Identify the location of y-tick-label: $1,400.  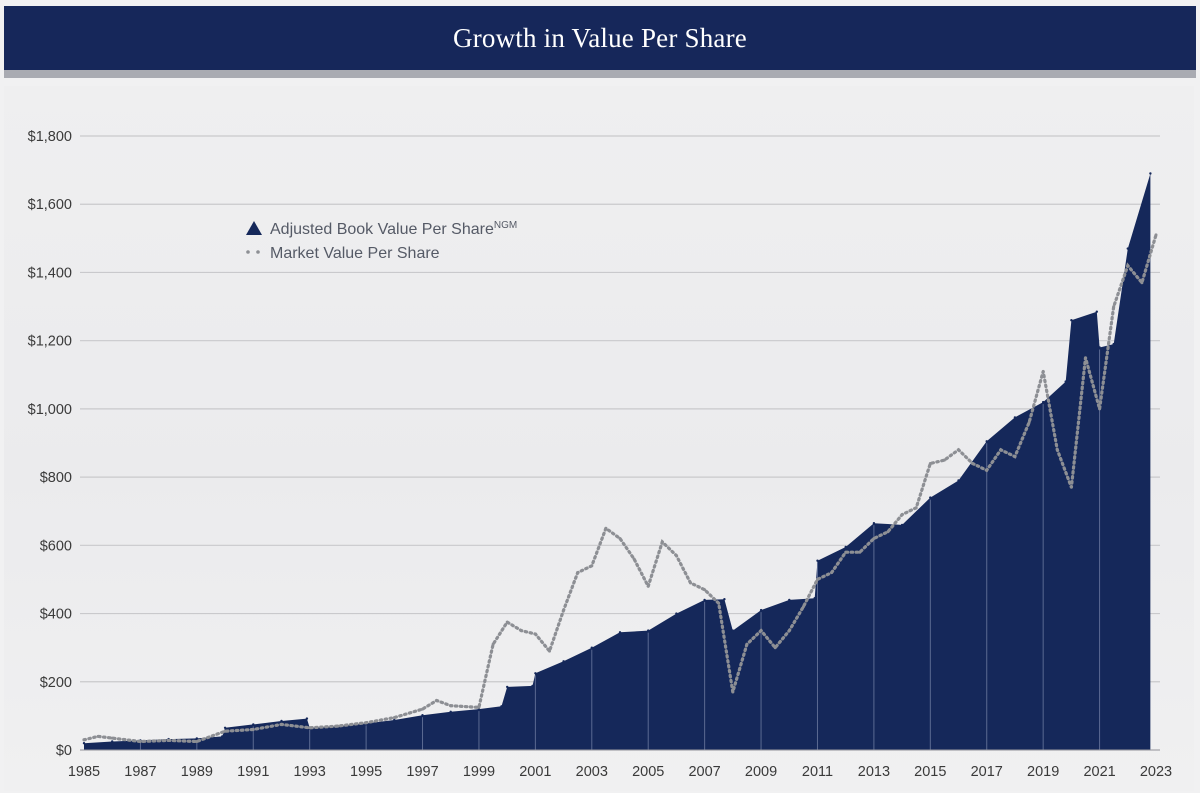
(50, 273).